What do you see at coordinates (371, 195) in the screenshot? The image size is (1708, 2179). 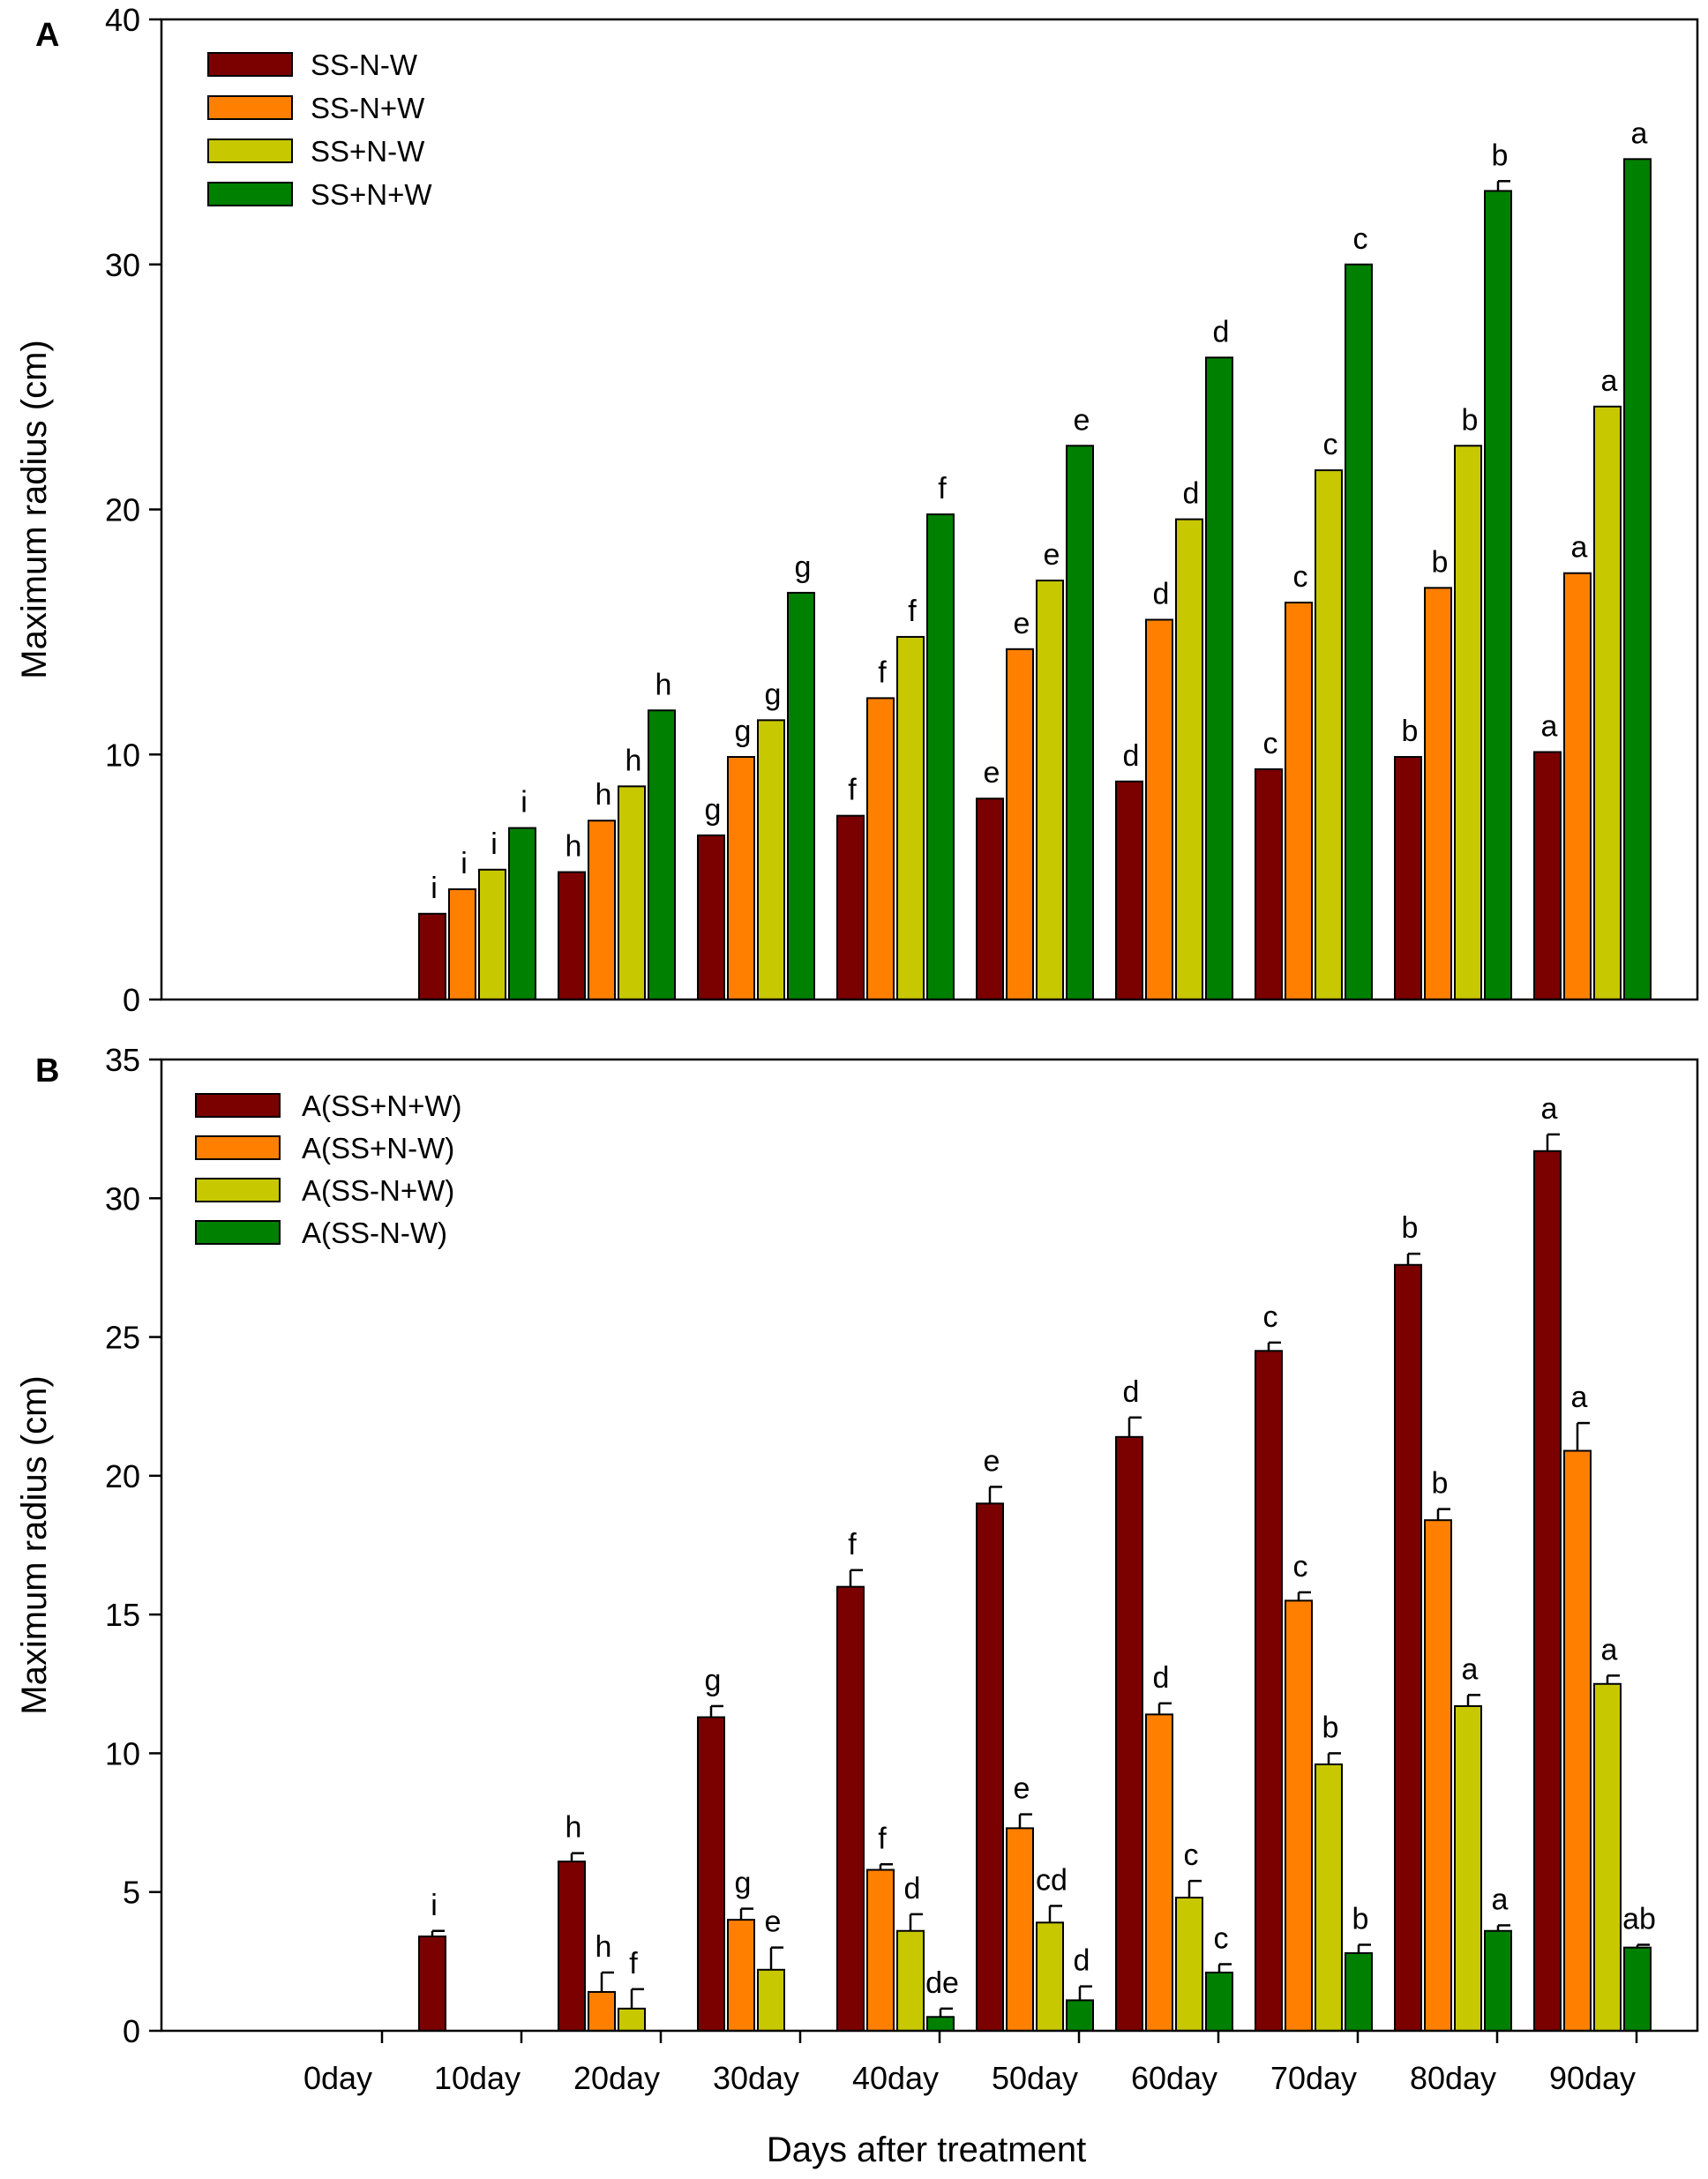 I see `legend-label: SS+N+W` at bounding box center [371, 195].